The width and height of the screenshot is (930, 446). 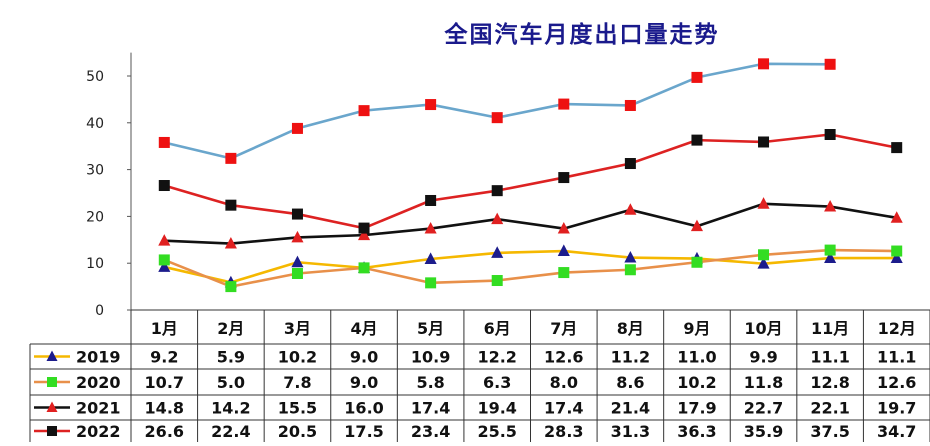 What do you see at coordinates (95, 217) in the screenshot?
I see `y-tick-label: 20` at bounding box center [95, 217].